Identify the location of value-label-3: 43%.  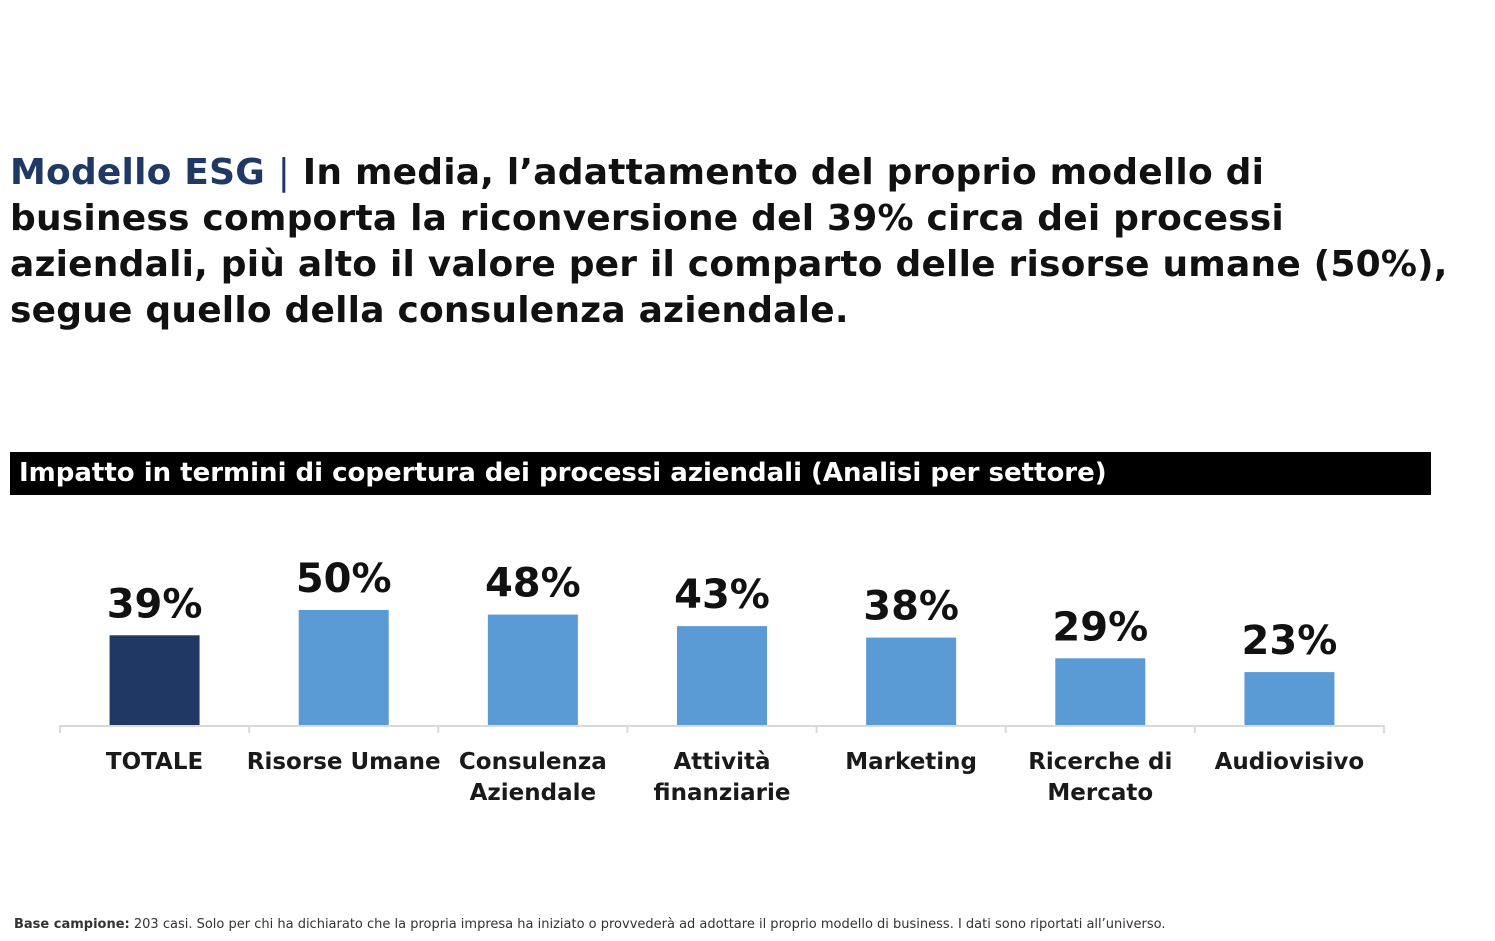
(722, 595).